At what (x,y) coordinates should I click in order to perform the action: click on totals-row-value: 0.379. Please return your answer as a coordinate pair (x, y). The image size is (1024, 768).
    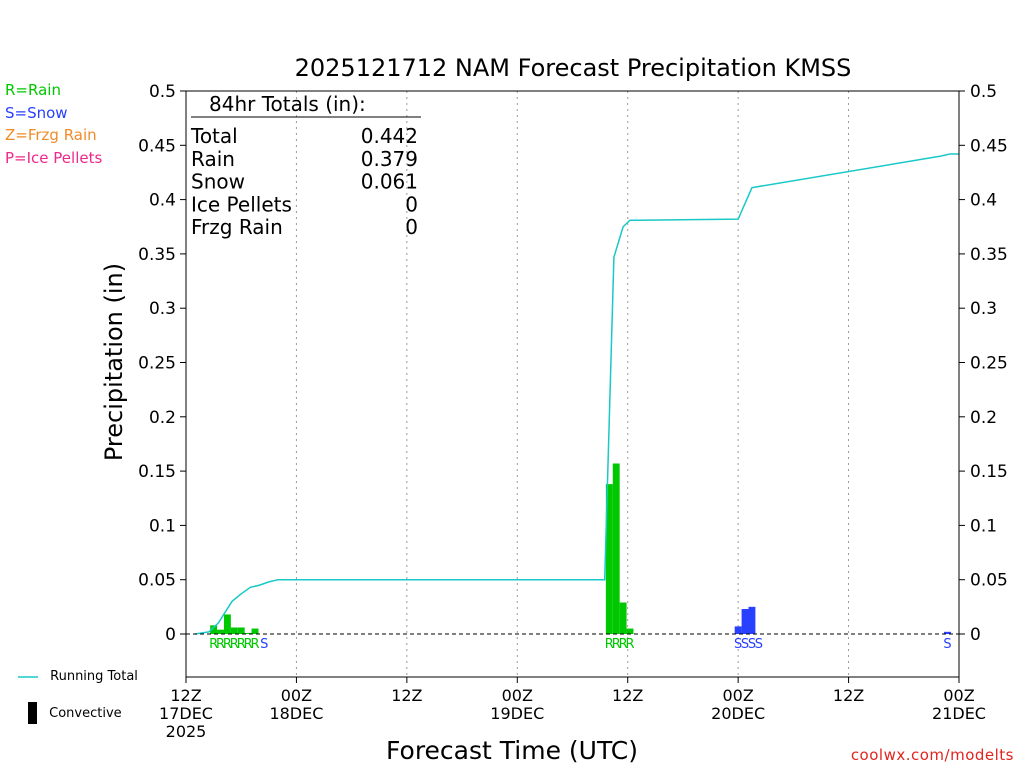
    Looking at the image, I should click on (389, 159).